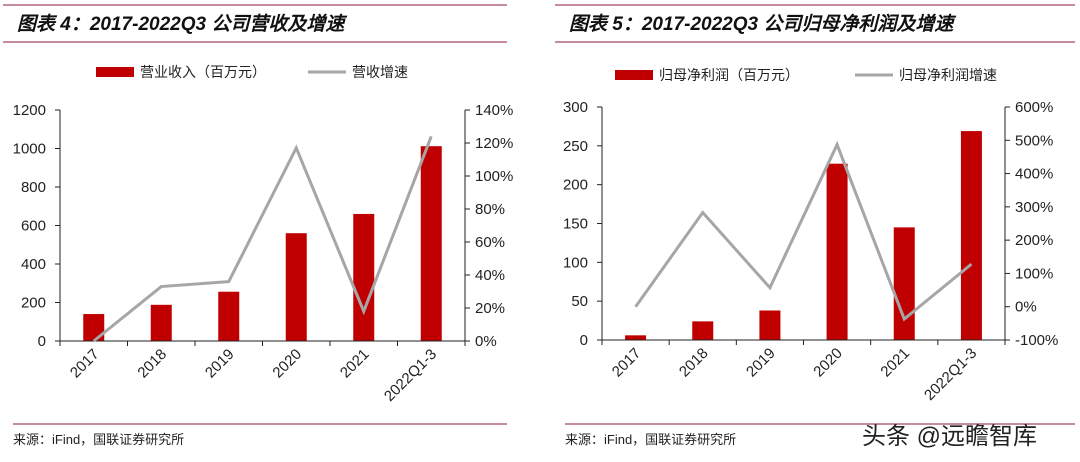 The image size is (1080, 462). I want to click on right-tick-label: 600%, so click(1034, 107).